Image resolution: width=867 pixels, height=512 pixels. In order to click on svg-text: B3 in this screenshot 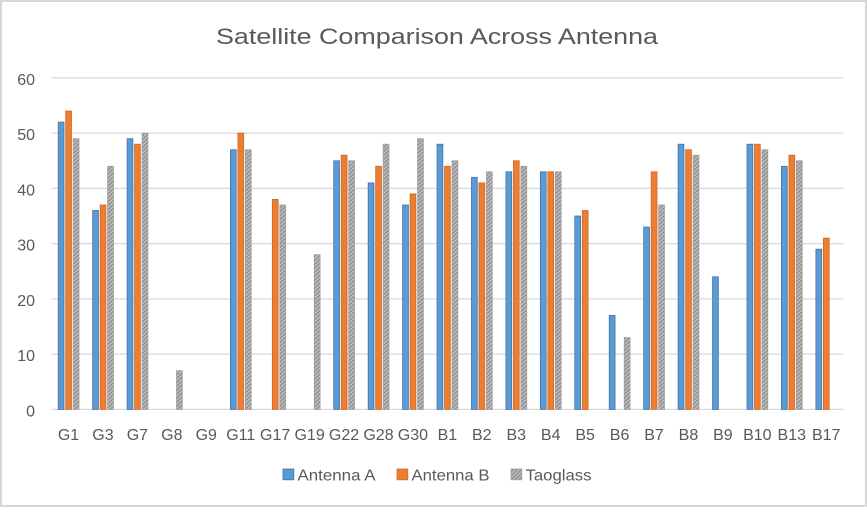, I will do `click(516, 435)`.